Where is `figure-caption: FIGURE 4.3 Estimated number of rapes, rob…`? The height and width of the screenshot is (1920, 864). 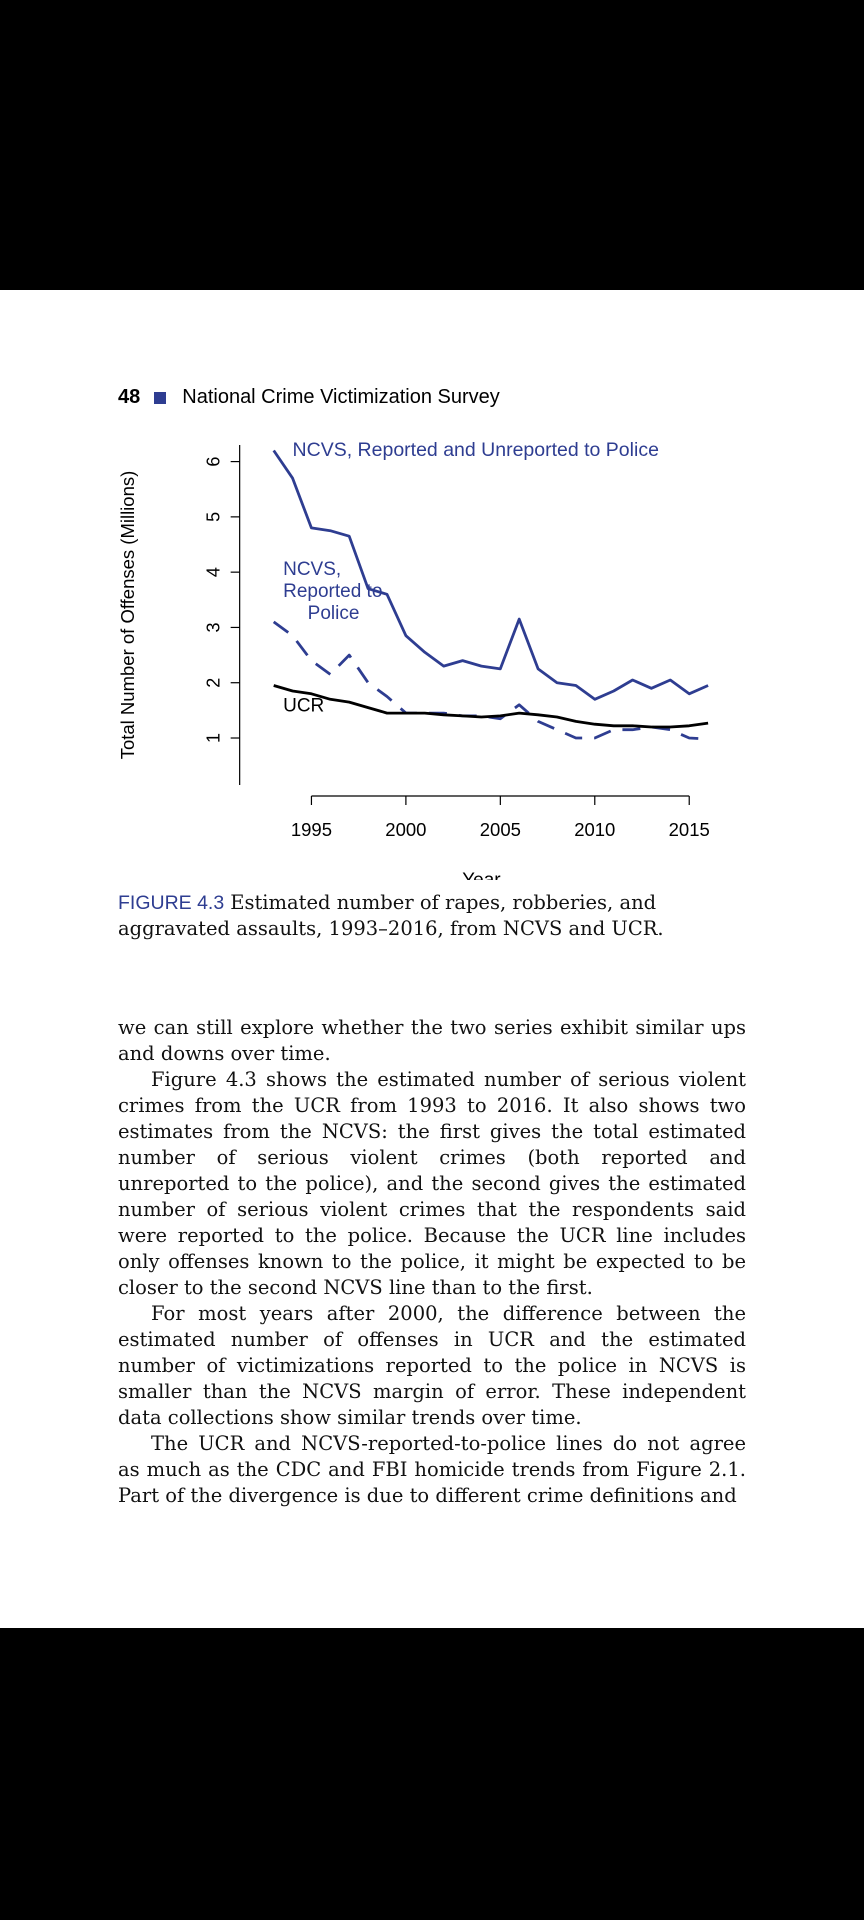
figure-caption: FIGURE 4.3 Estimated number of rapes, rob… is located at coordinates (432, 916).